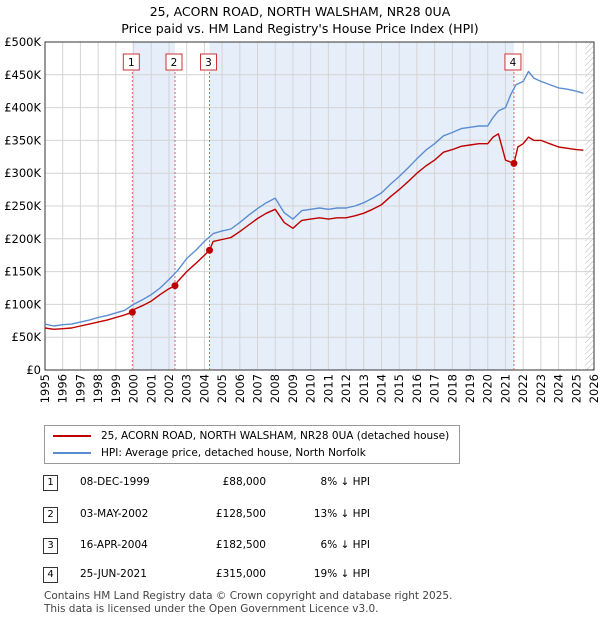 The width and height of the screenshot is (600, 620). Describe the element at coordinates (45, 388) in the screenshot. I see `x-tick-label: 1995` at that location.